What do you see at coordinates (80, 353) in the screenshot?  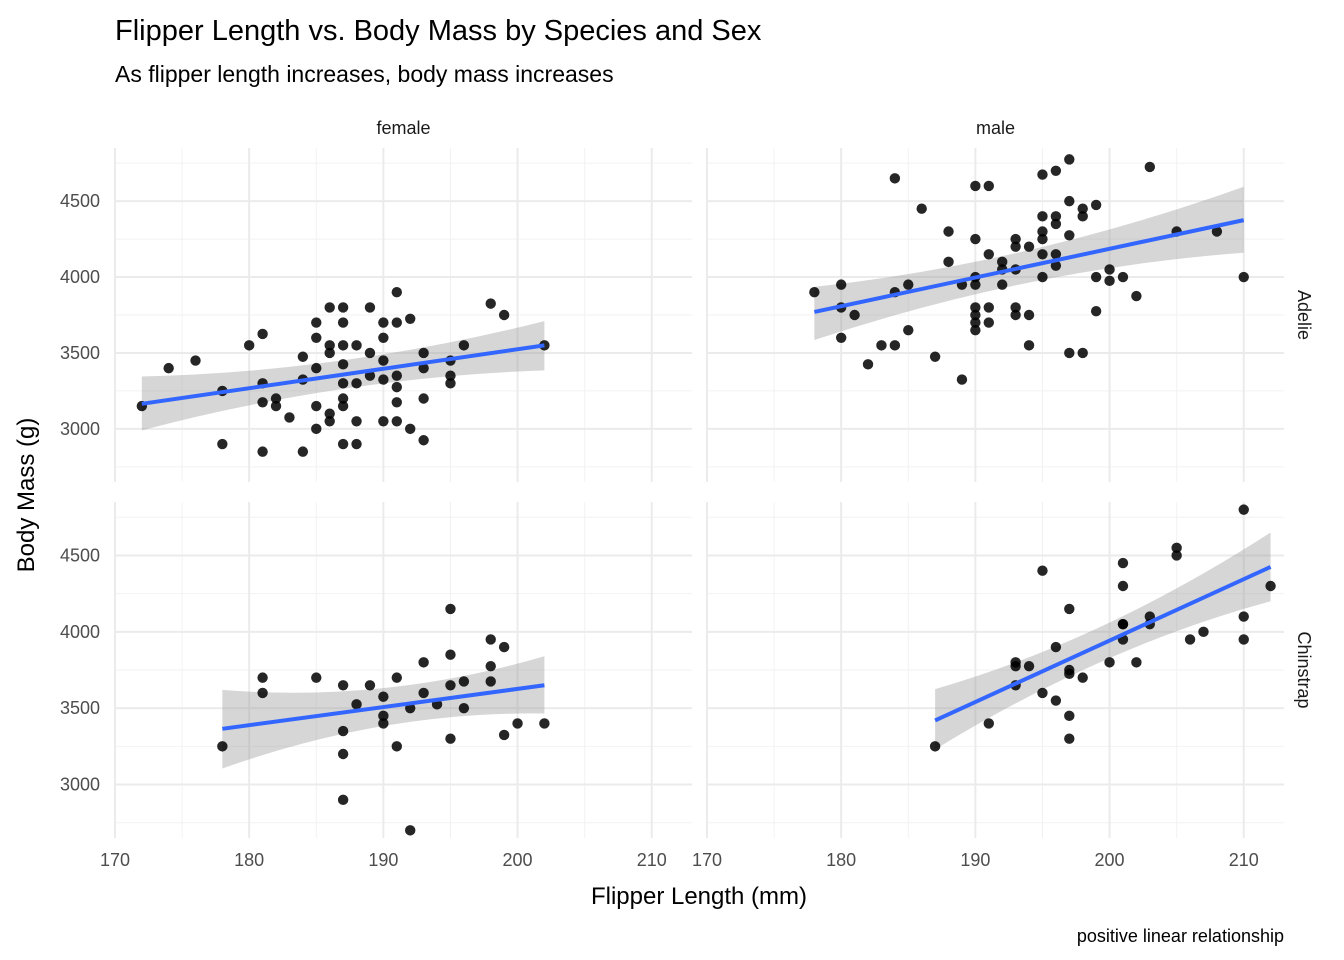 I see `y-tick-label: 3500` at bounding box center [80, 353].